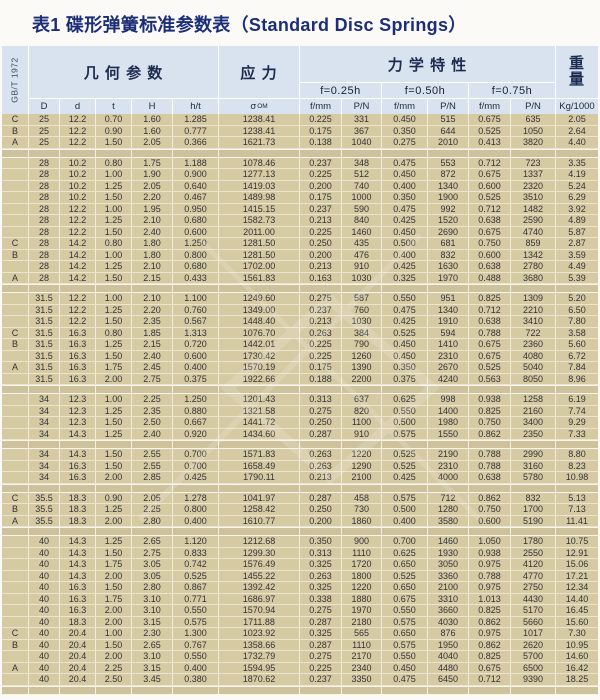 The image size is (600, 700). What do you see at coordinates (320, 552) in the screenshot?
I see `table-cell: 0.313` at bounding box center [320, 552].